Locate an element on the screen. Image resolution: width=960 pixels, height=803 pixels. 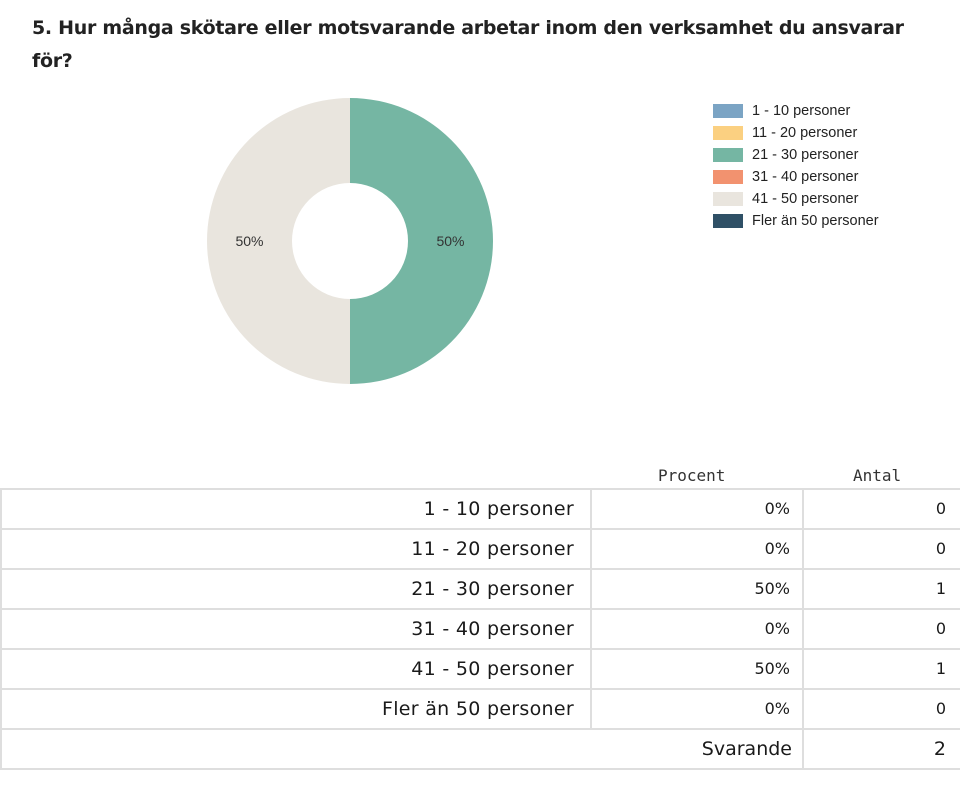
donut-chart: 50% 50% is located at coordinates (350, 241).